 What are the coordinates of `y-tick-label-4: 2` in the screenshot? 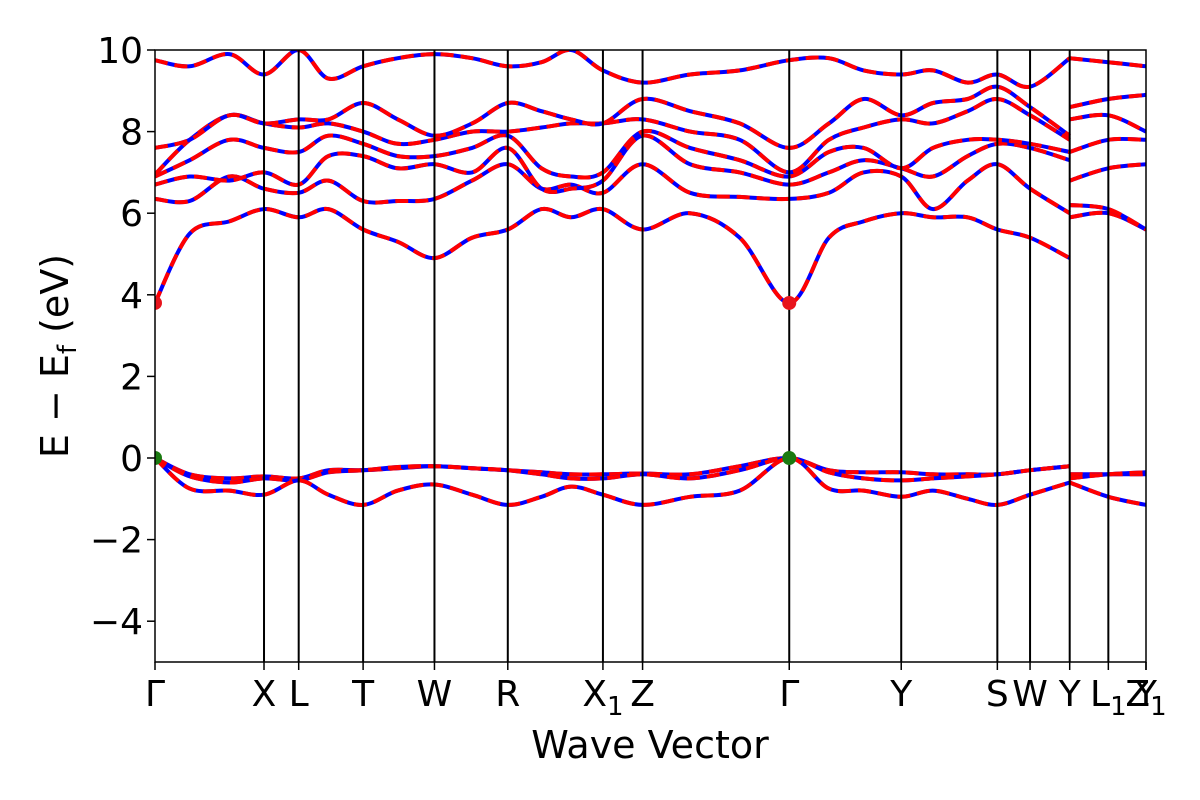 It's located at (131, 377).